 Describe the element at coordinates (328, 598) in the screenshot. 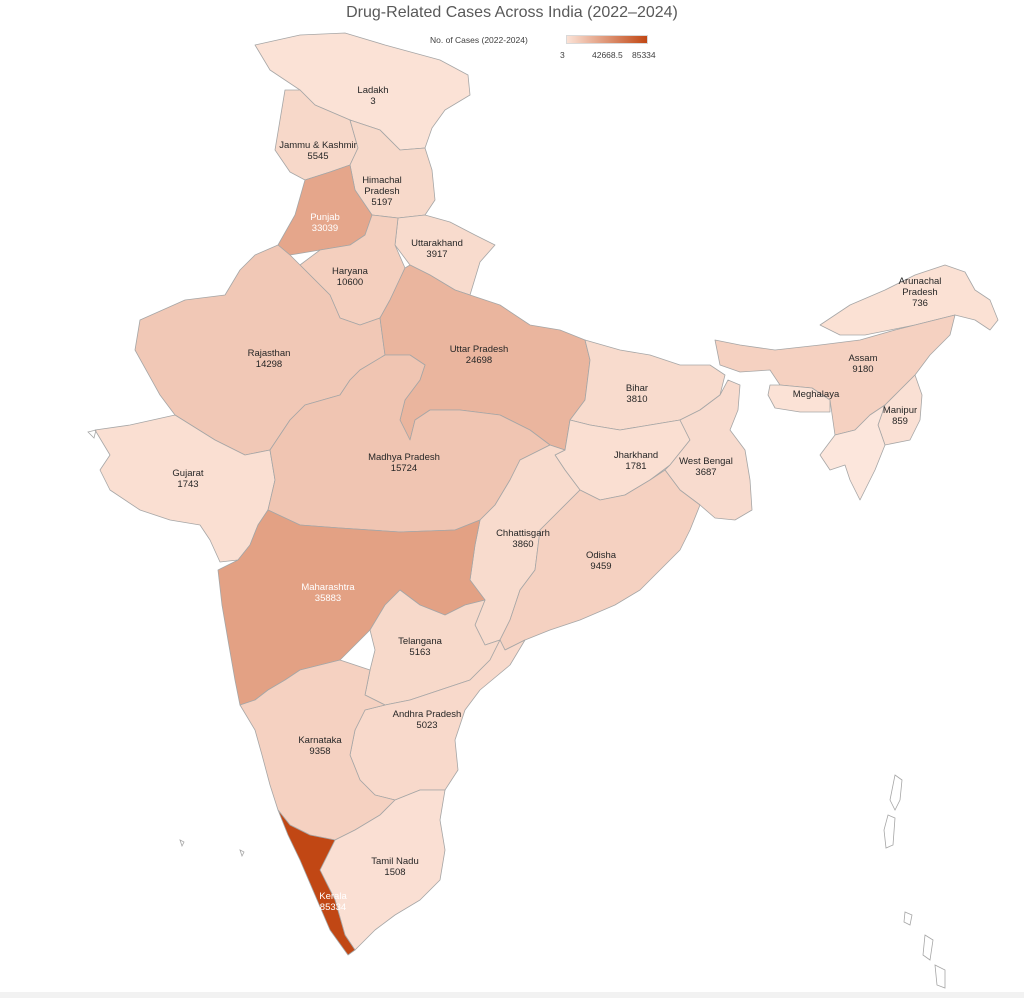

I see `state-value: 35883` at that location.